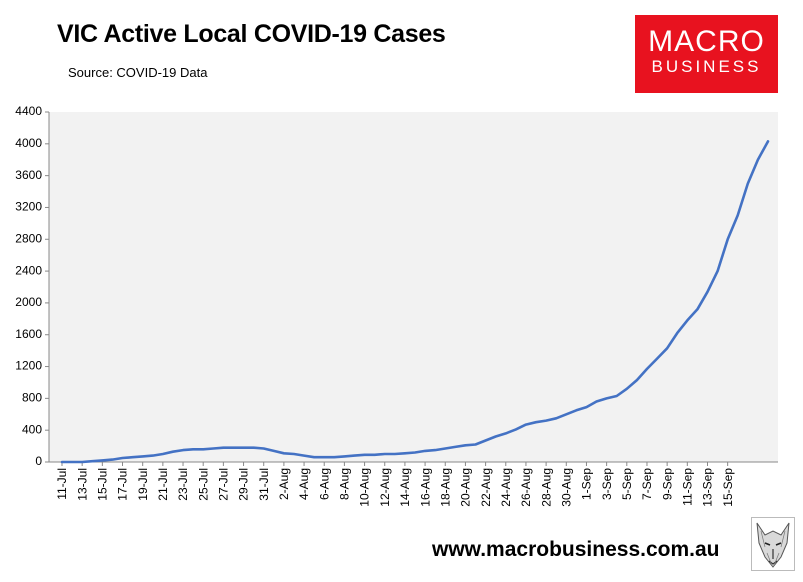 Image resolution: width=803 pixels, height=582 pixels. What do you see at coordinates (345, 484) in the screenshot?
I see `x-tick-label: 8-Aug` at bounding box center [345, 484].